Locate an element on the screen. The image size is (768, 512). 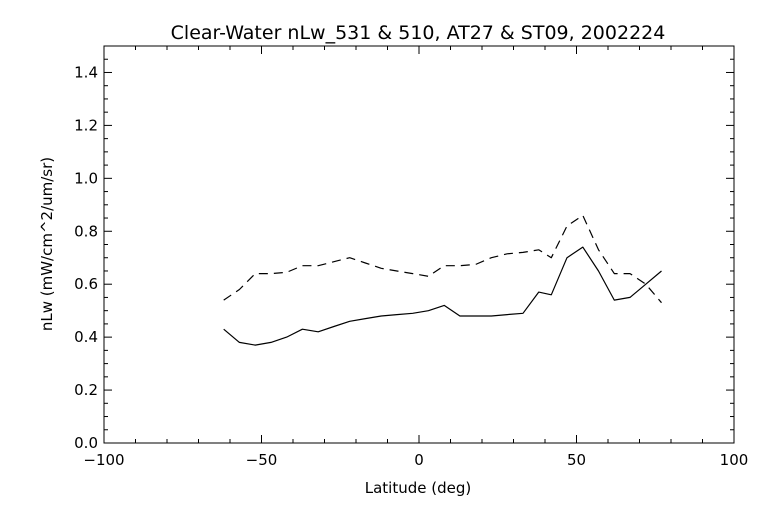
series-lines is located at coordinates (442, 280).